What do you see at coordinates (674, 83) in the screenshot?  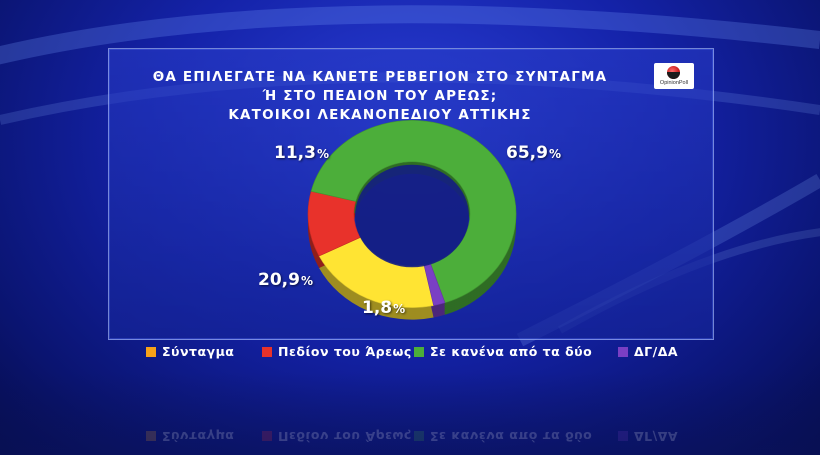 I see `logo-text: OpinionPoll` at bounding box center [674, 83].